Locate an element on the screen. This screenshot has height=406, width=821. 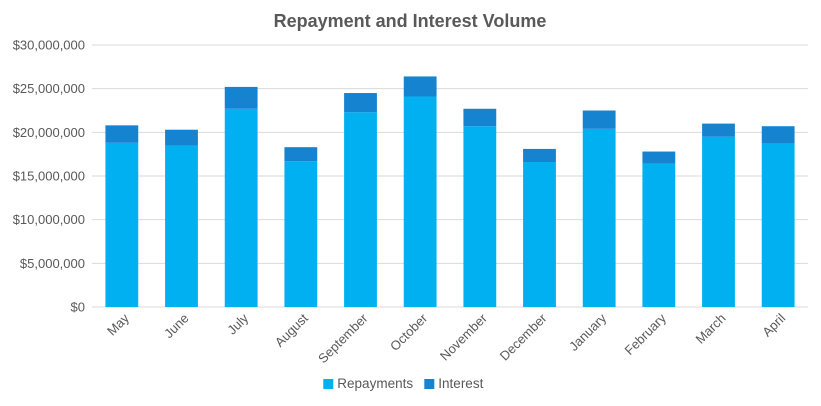
x-tick-label: November is located at coordinates (463, 336).